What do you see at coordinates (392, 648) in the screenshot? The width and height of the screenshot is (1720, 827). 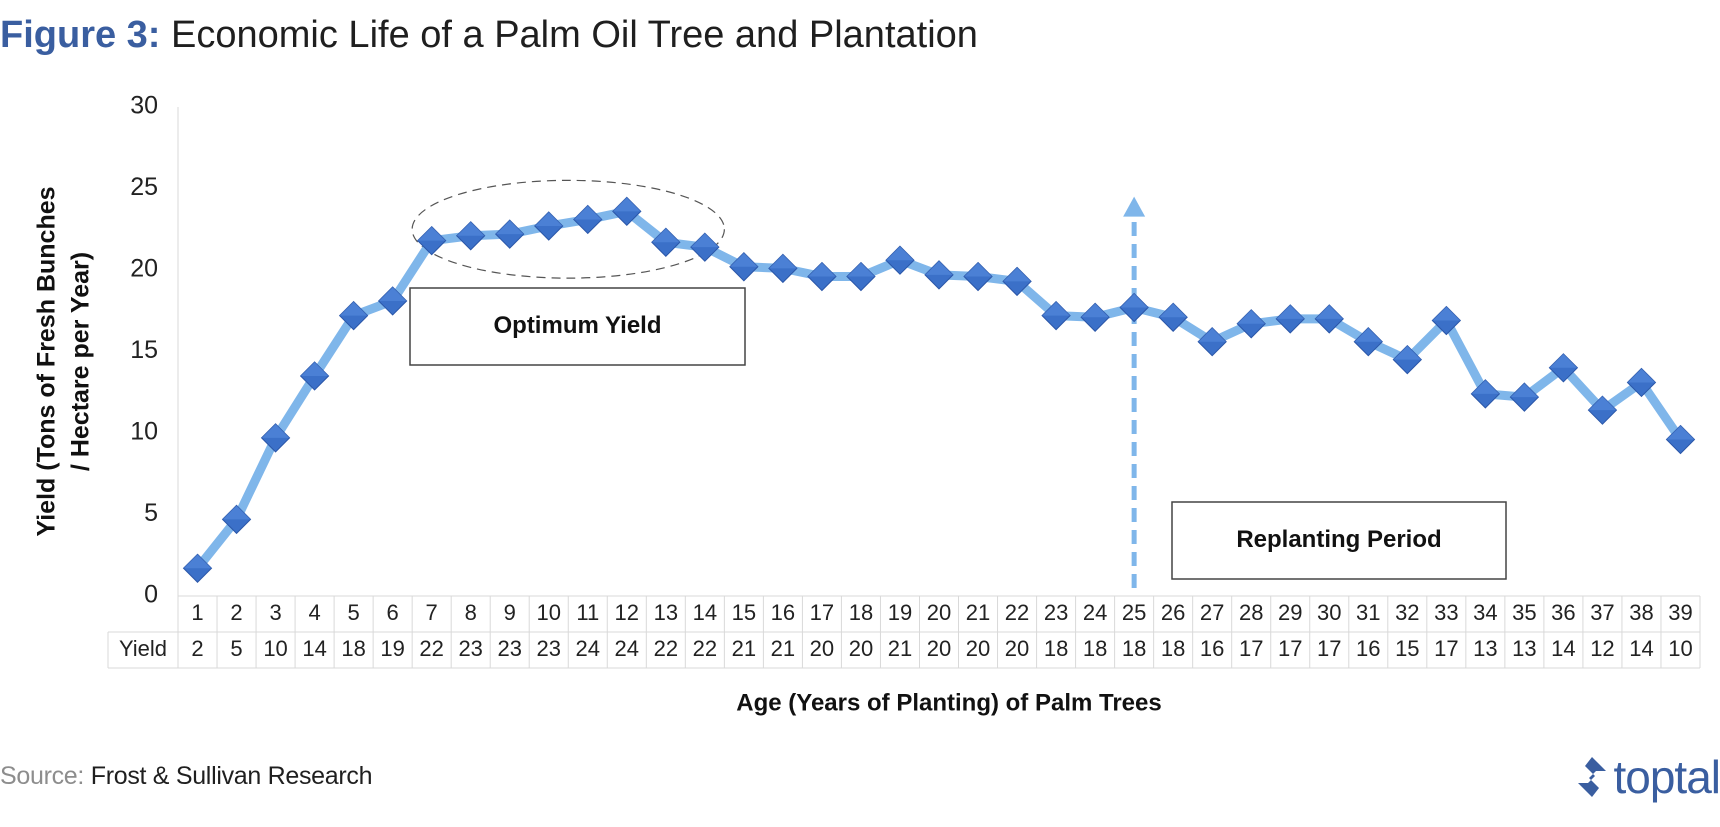 I see `table-value: 19` at bounding box center [392, 648].